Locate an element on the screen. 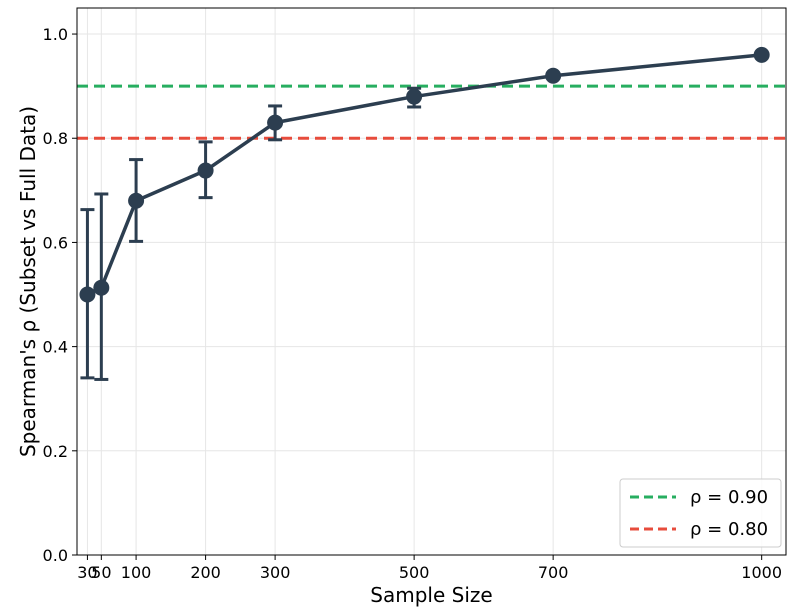 This screenshot has height=607, width=787. y-tick-label: 0.8 is located at coordinates (55, 138).